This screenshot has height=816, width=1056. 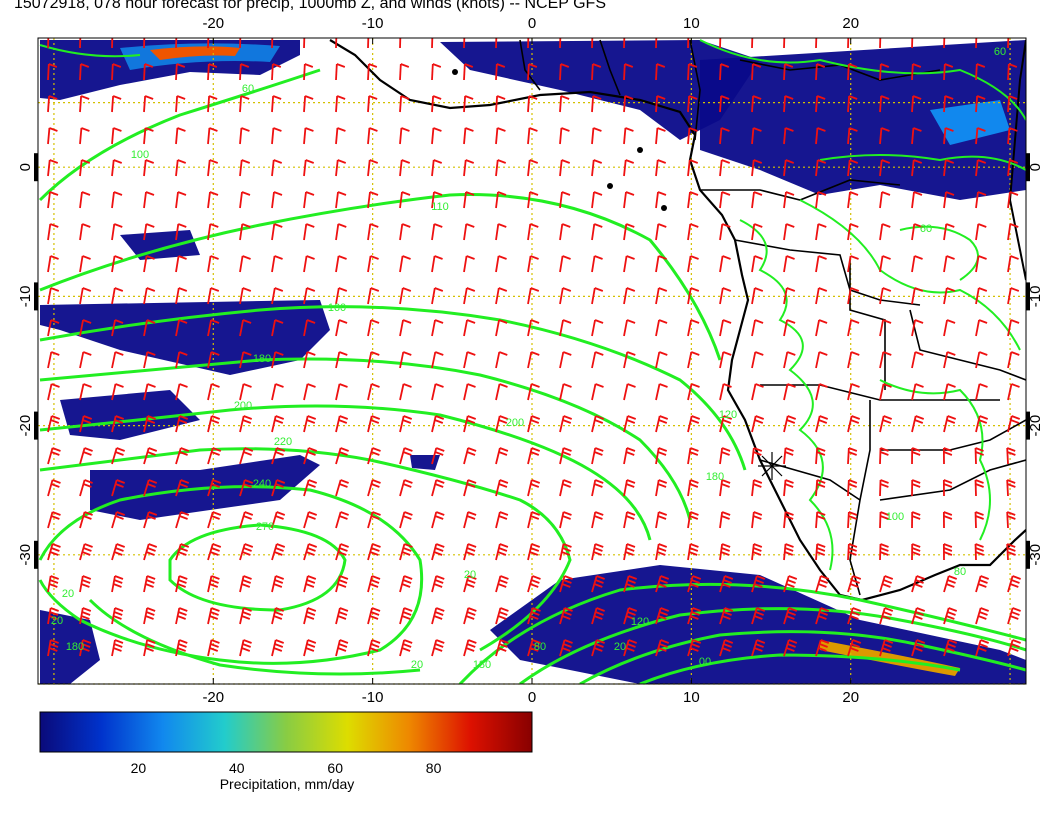 I want to click on x-tick-label-top: -10, so click(x=373, y=23).